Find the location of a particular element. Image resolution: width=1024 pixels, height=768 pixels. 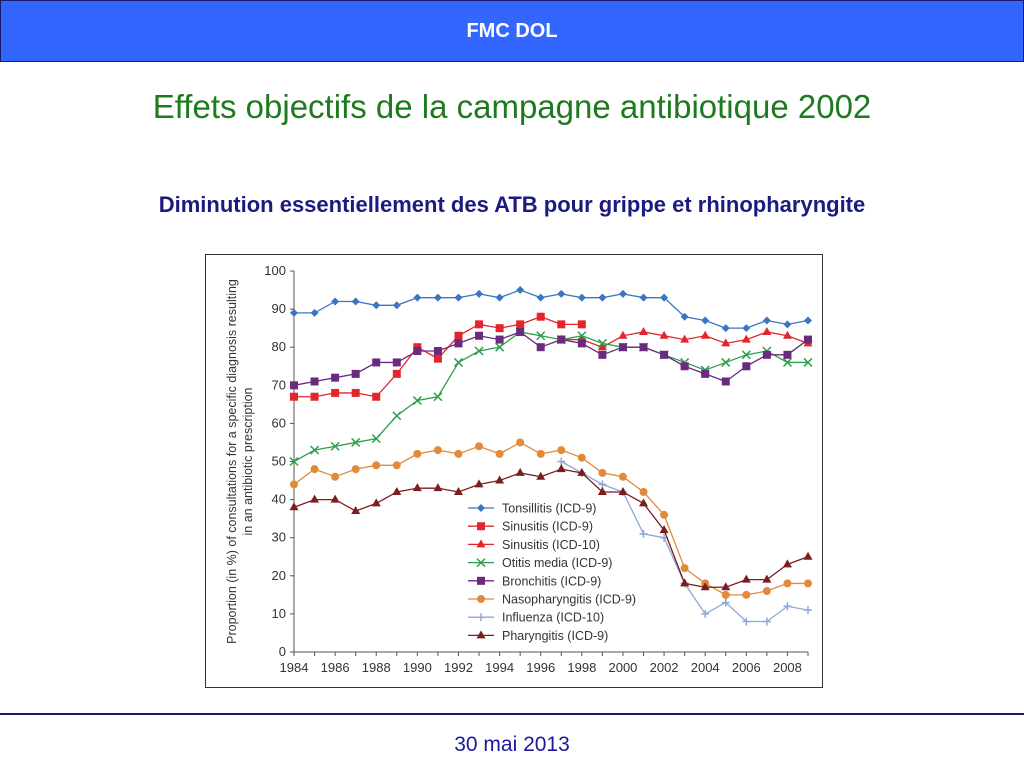

header-title: FMC DOL is located at coordinates (512, 30).